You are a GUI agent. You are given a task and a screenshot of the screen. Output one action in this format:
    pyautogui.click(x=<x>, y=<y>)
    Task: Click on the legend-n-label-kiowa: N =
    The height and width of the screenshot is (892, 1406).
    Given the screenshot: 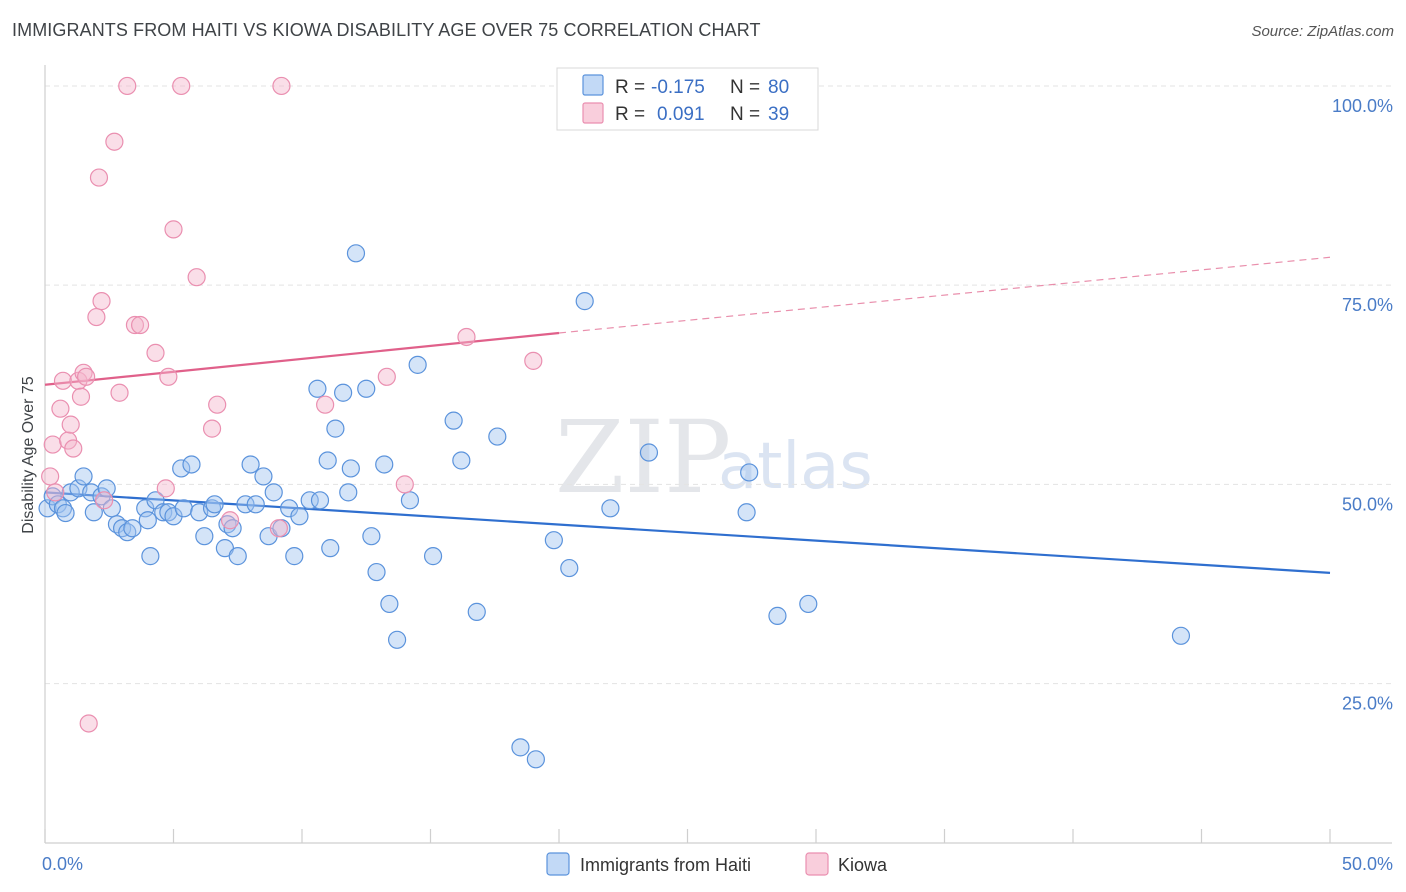 What is the action you would take?
    pyautogui.click(x=745, y=114)
    